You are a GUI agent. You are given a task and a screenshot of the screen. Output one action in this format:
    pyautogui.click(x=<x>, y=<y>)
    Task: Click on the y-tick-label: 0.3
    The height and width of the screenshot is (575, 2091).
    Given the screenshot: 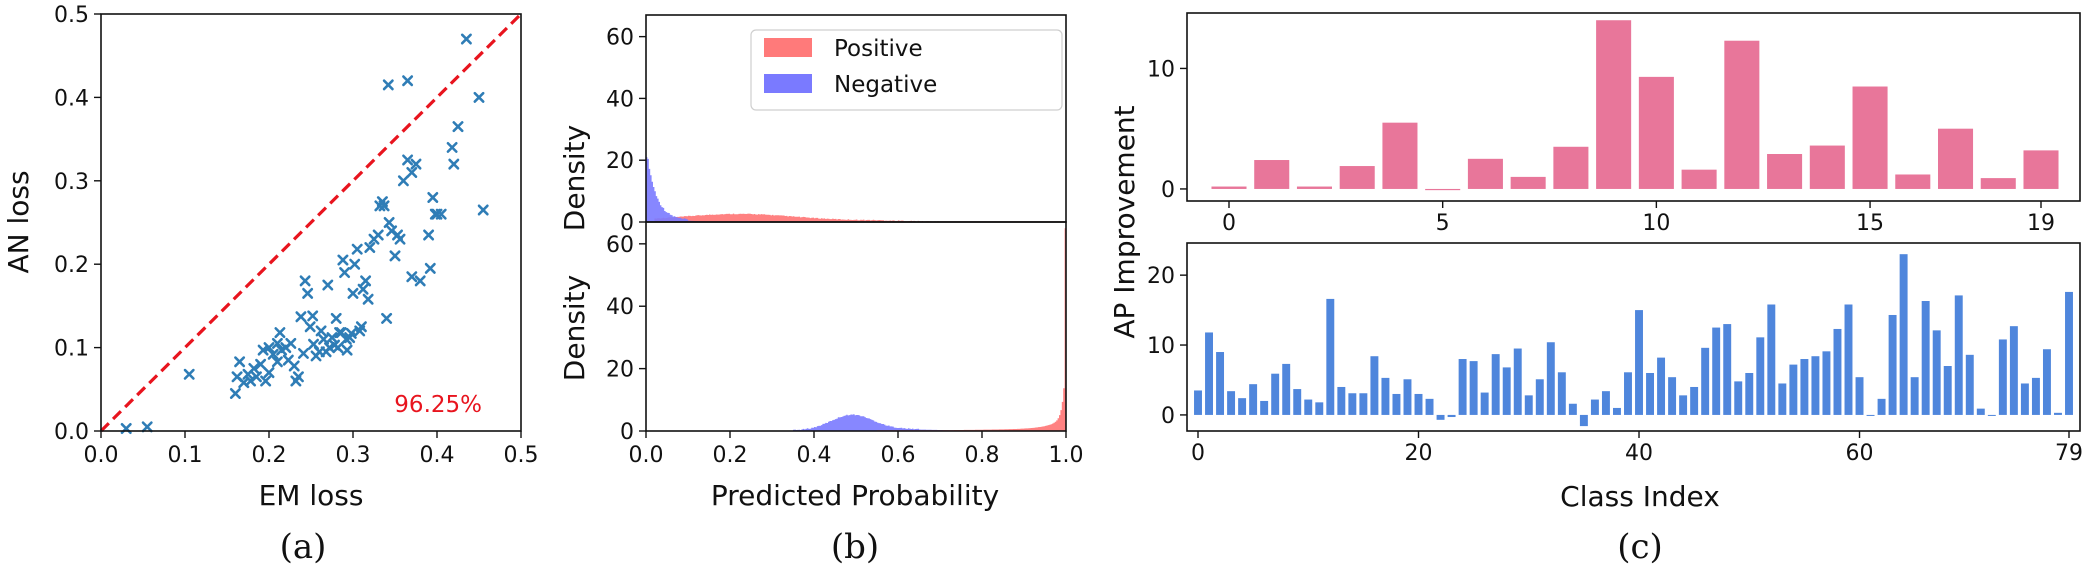 What is the action you would take?
    pyautogui.click(x=71, y=182)
    